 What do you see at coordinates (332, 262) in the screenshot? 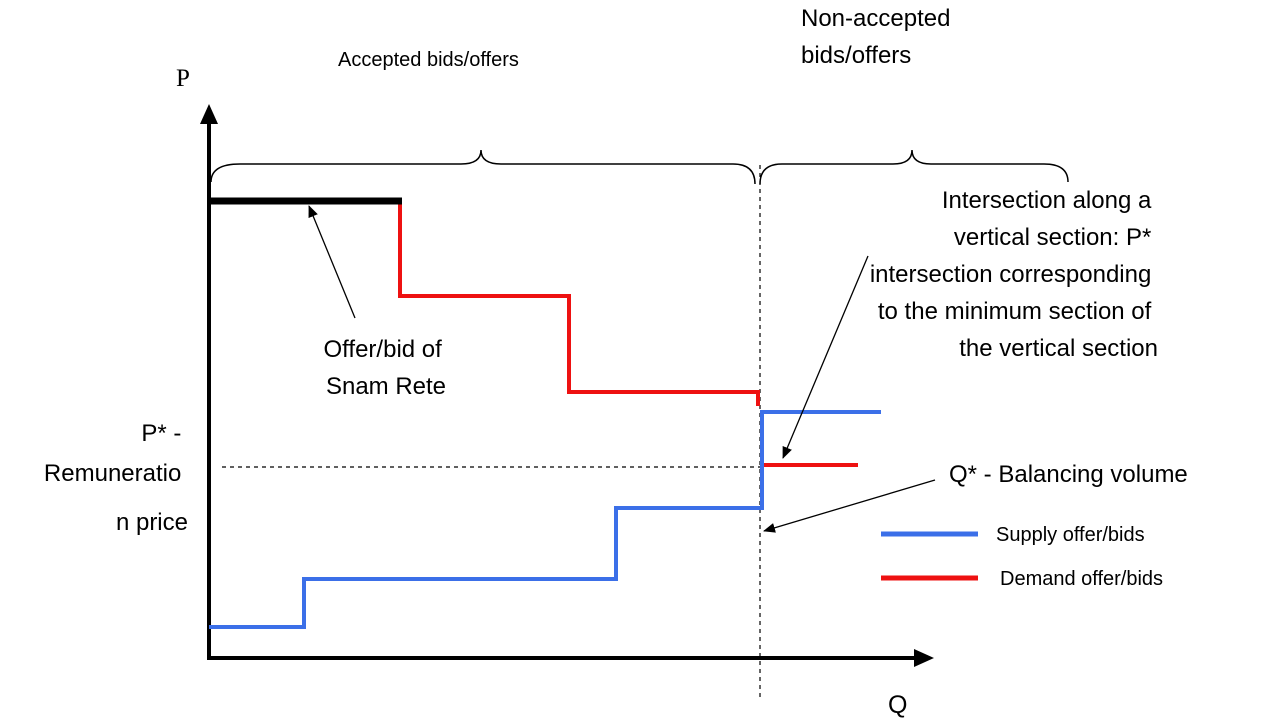
I see `snam-arrow` at bounding box center [332, 262].